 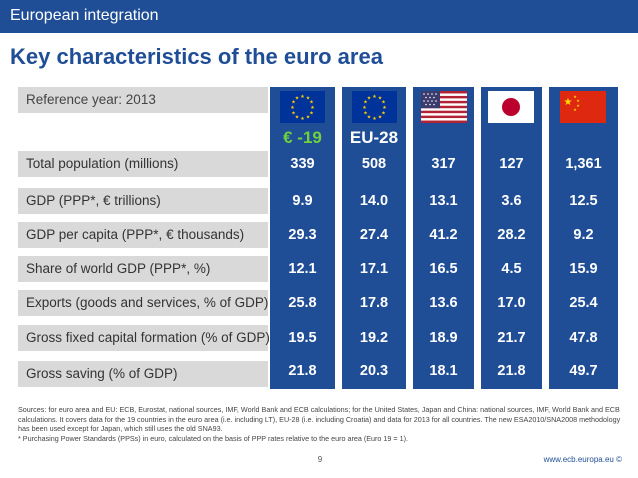 What do you see at coordinates (511, 201) in the screenshot?
I see `table-cell: 3.6` at bounding box center [511, 201].